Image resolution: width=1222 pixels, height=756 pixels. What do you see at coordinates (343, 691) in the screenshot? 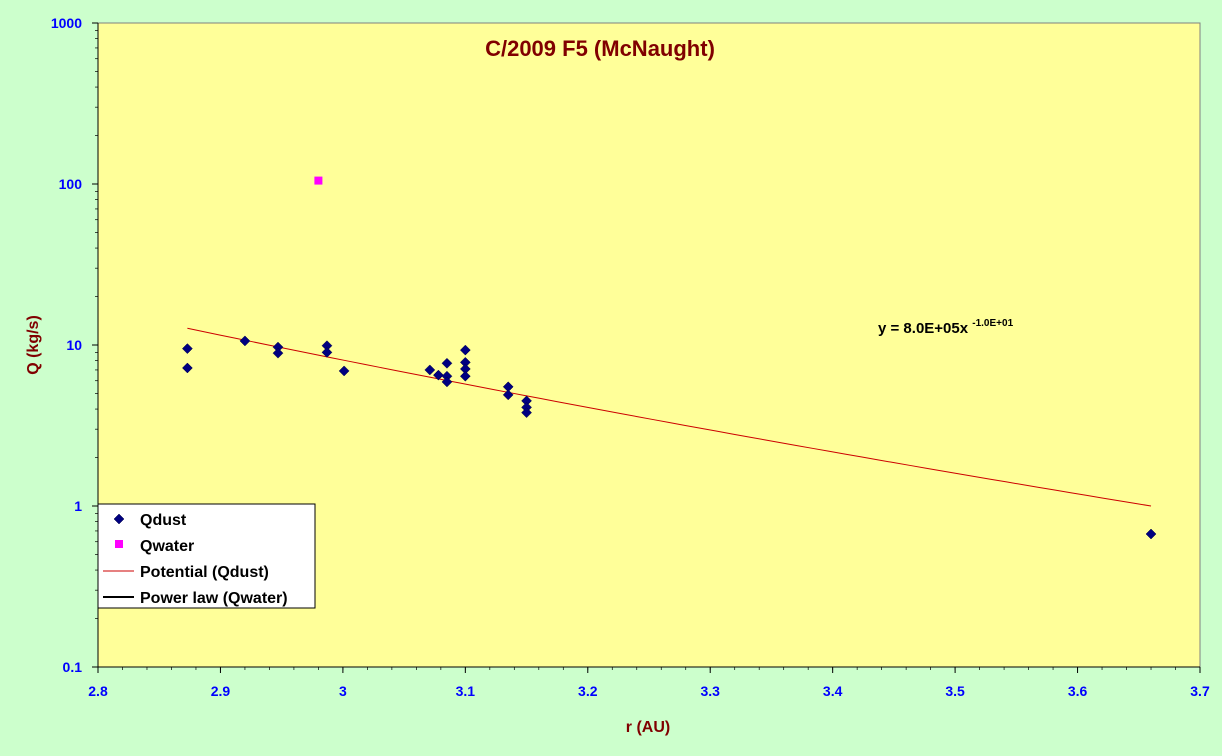
I see `x-tick-label: 3` at bounding box center [343, 691].